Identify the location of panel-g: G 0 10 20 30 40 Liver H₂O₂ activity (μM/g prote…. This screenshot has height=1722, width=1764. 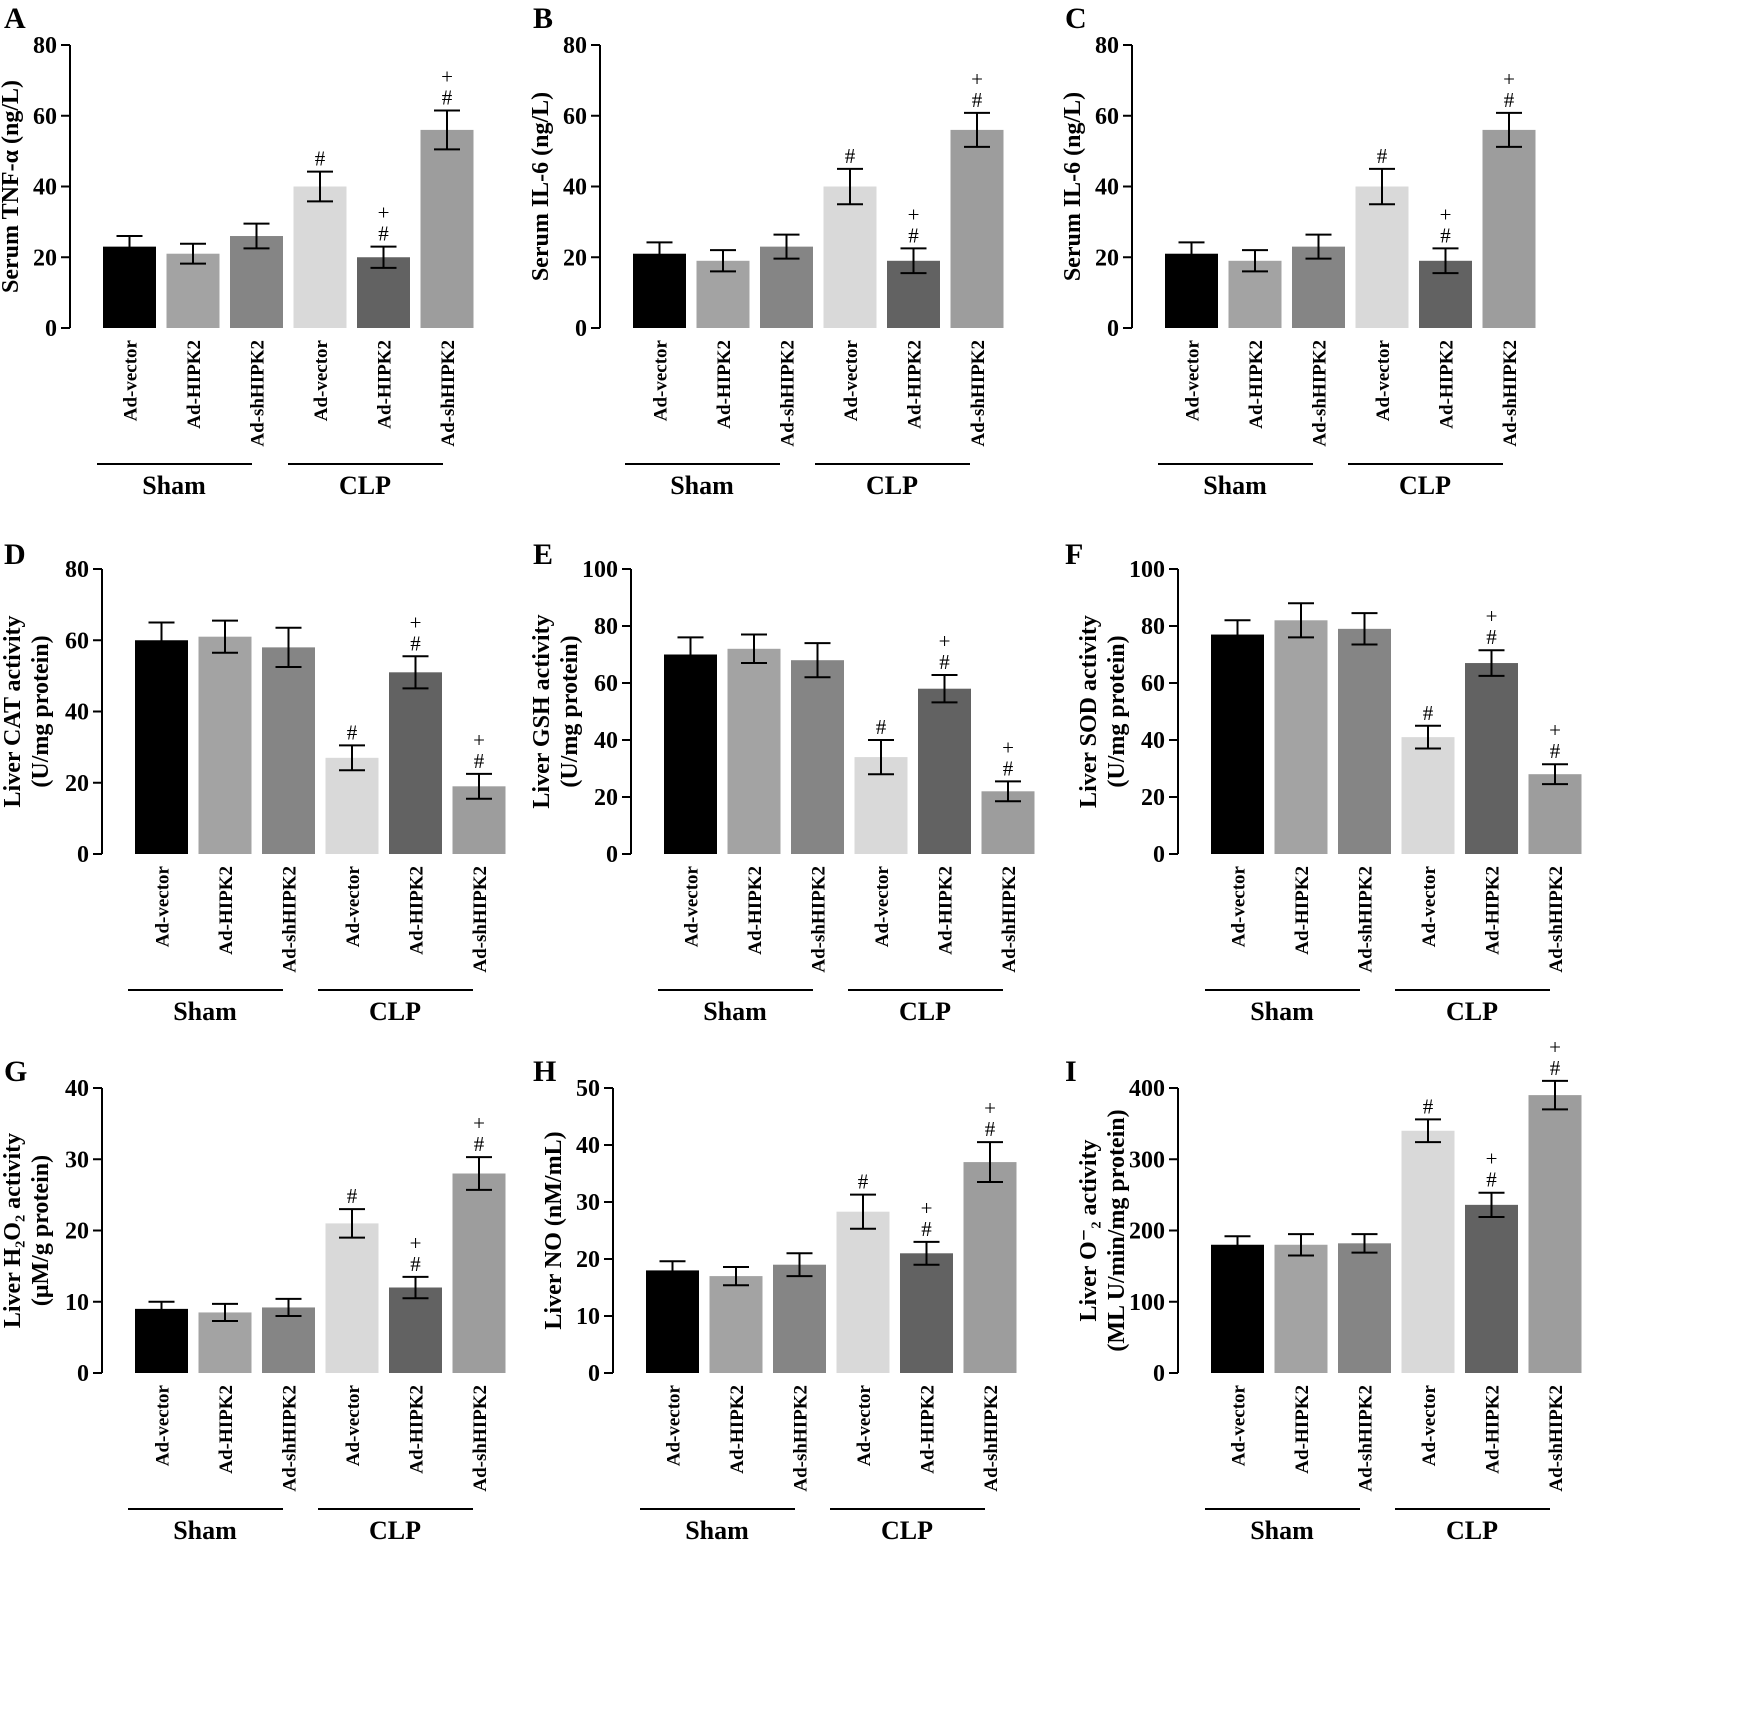
(253, 1300).